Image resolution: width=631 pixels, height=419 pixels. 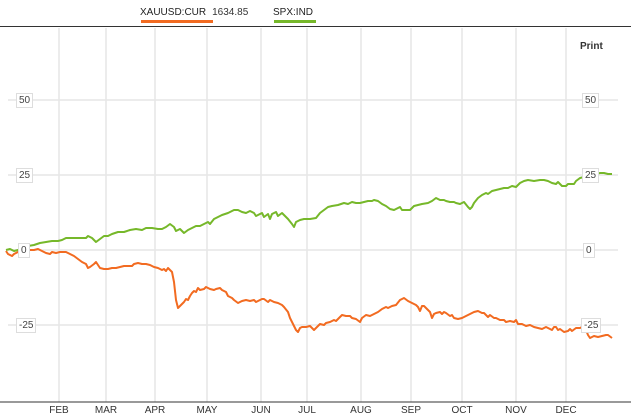 What do you see at coordinates (295, 21) in the screenshot?
I see `legend-swatch-green` at bounding box center [295, 21].